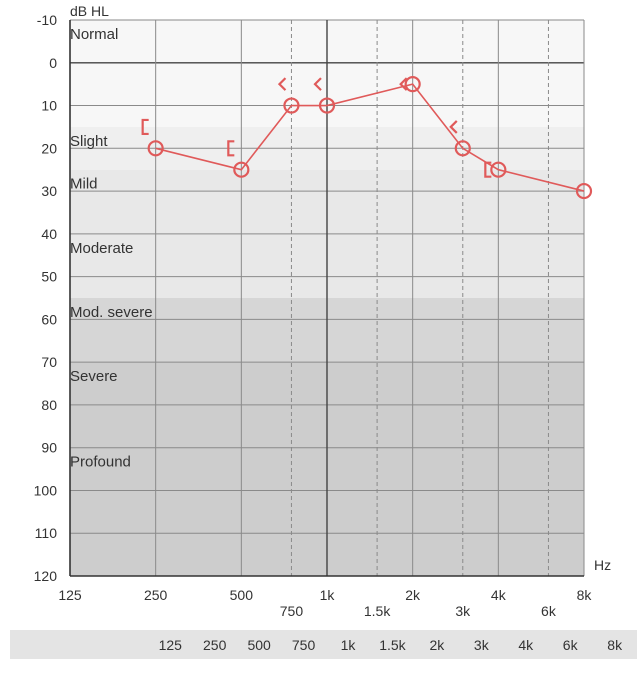 This screenshot has height=688, width=637. What do you see at coordinates (377, 611) in the screenshot?
I see `x-tick-label: 1.5k` at bounding box center [377, 611].